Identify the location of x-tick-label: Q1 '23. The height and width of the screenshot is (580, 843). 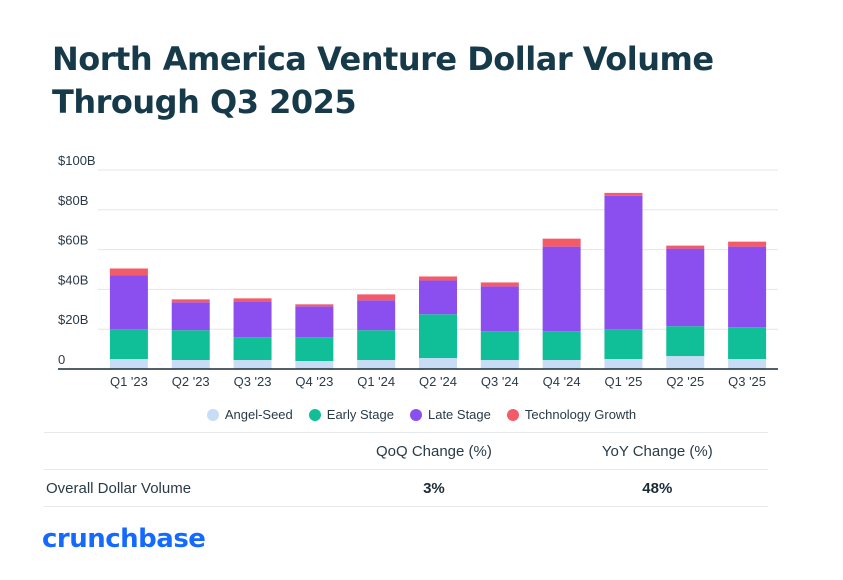
(129, 381).